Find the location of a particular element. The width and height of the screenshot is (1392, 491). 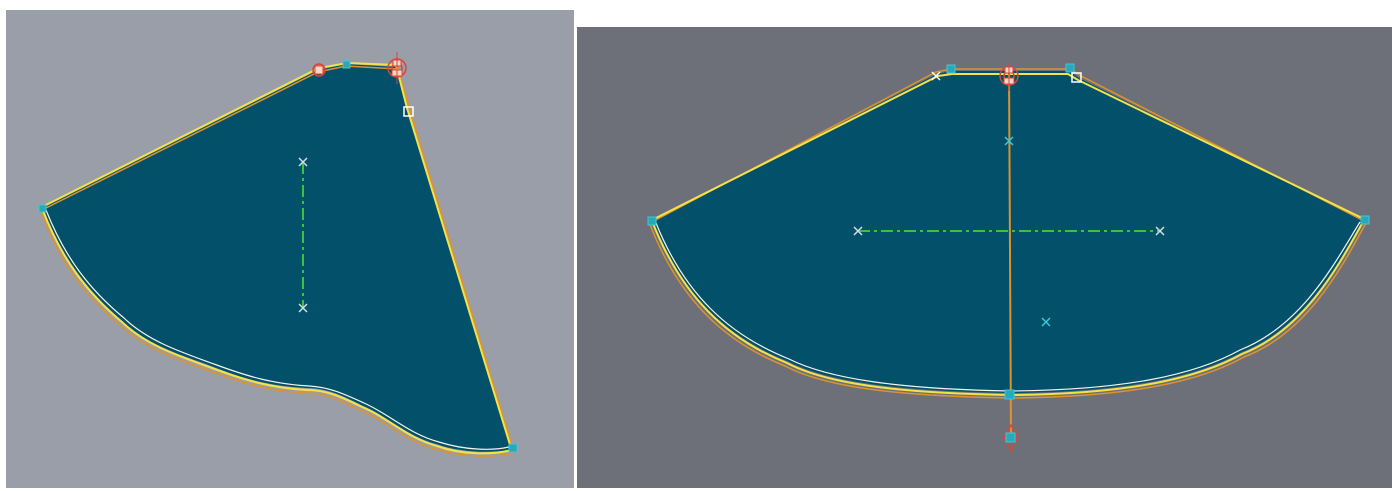

left-grainline is located at coordinates (303, 235).